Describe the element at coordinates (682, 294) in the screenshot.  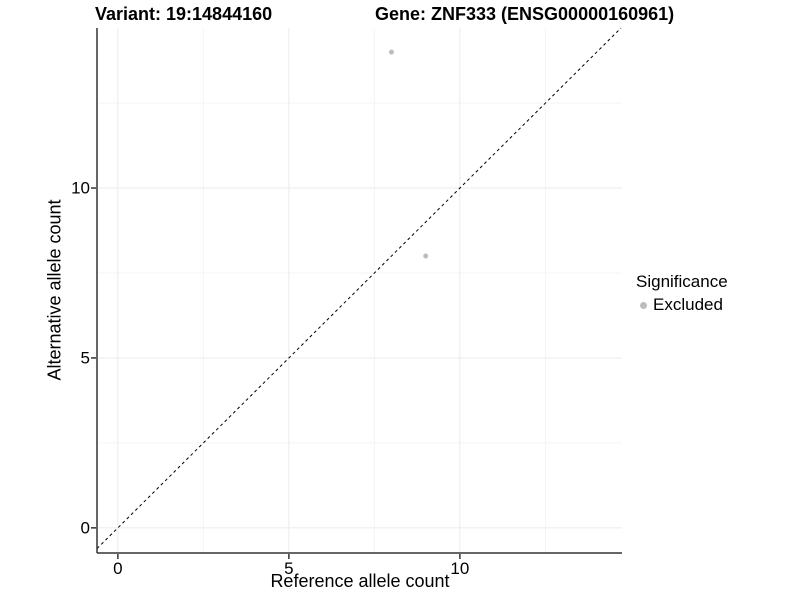
I see `legend: Significance Excluded` at that location.